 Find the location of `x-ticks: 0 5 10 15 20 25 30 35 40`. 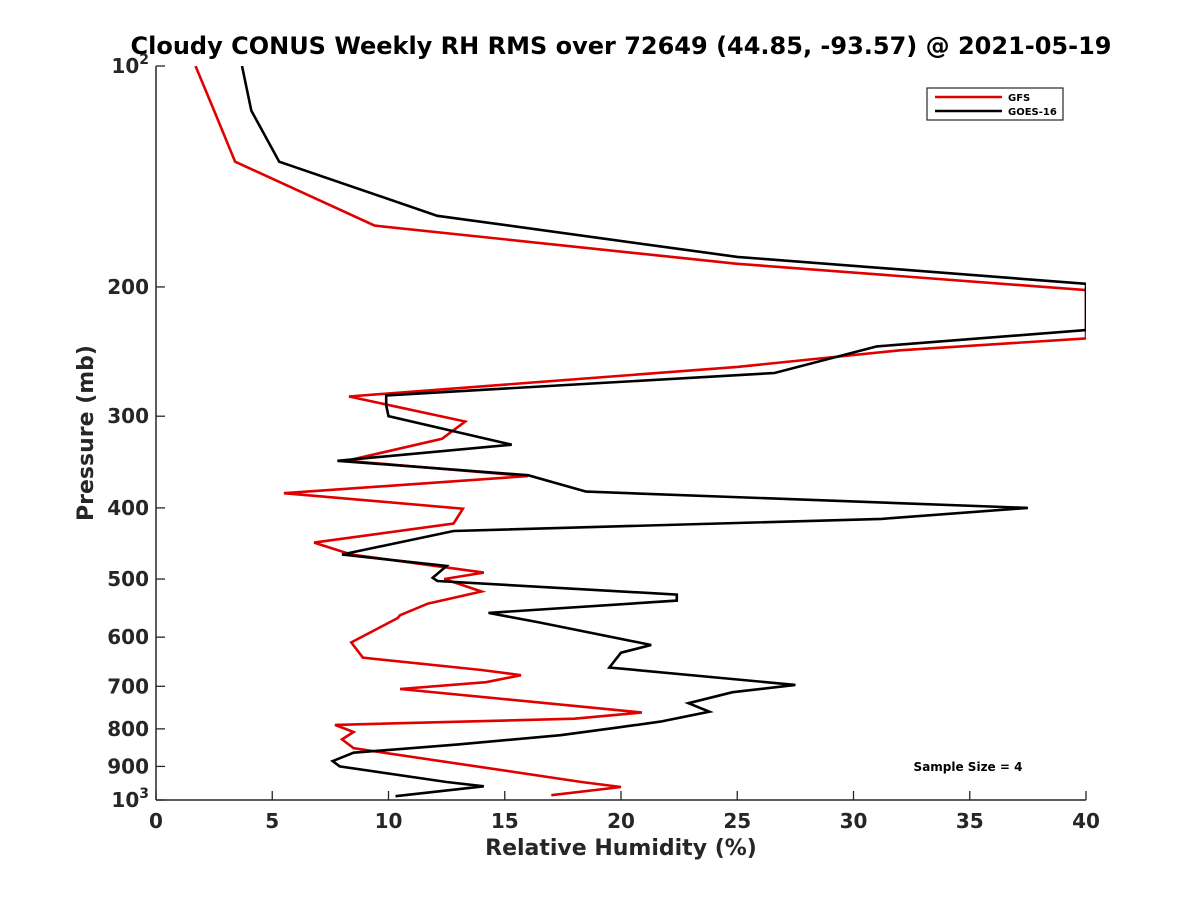

x-ticks: 0 5 10 15 20 25 30 35 40 is located at coordinates (624, 812).